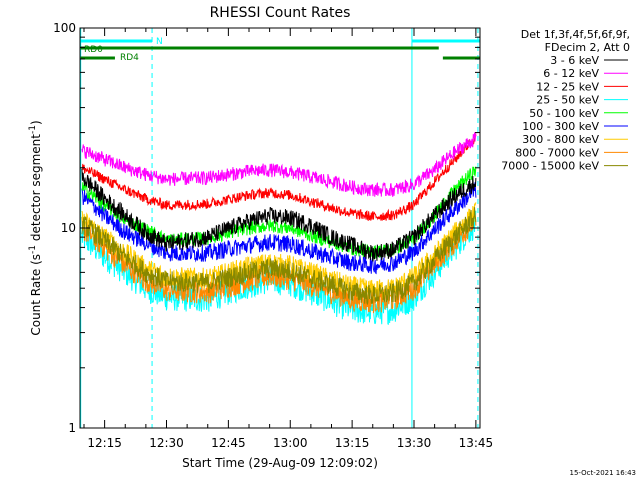 The width and height of the screenshot is (640, 480). I want to click on legend-header-line-2: FDecim 2, Att 0, so click(587, 47).